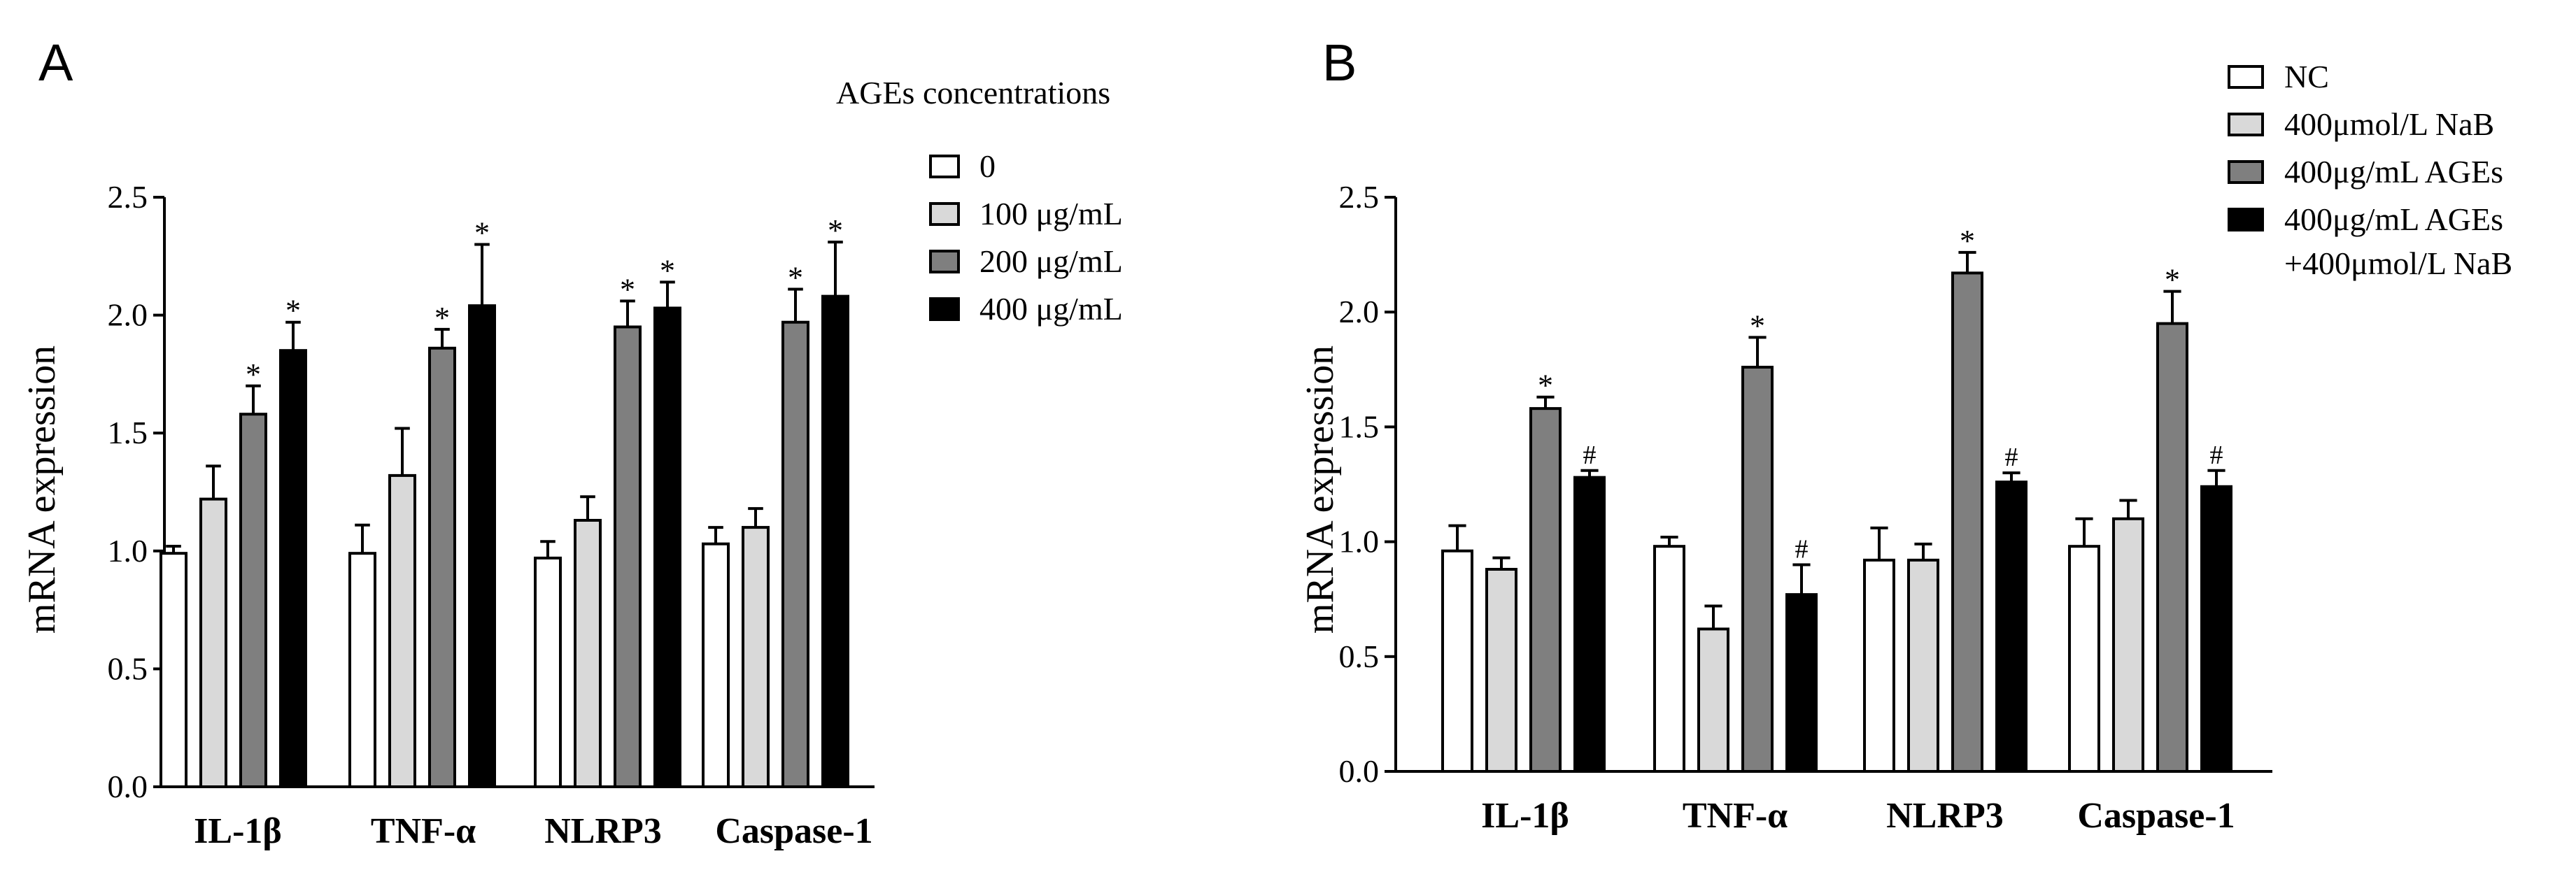 The height and width of the screenshot is (884, 2576). Describe the element at coordinates (2306, 76) in the screenshot. I see `legend-label: NC` at that location.